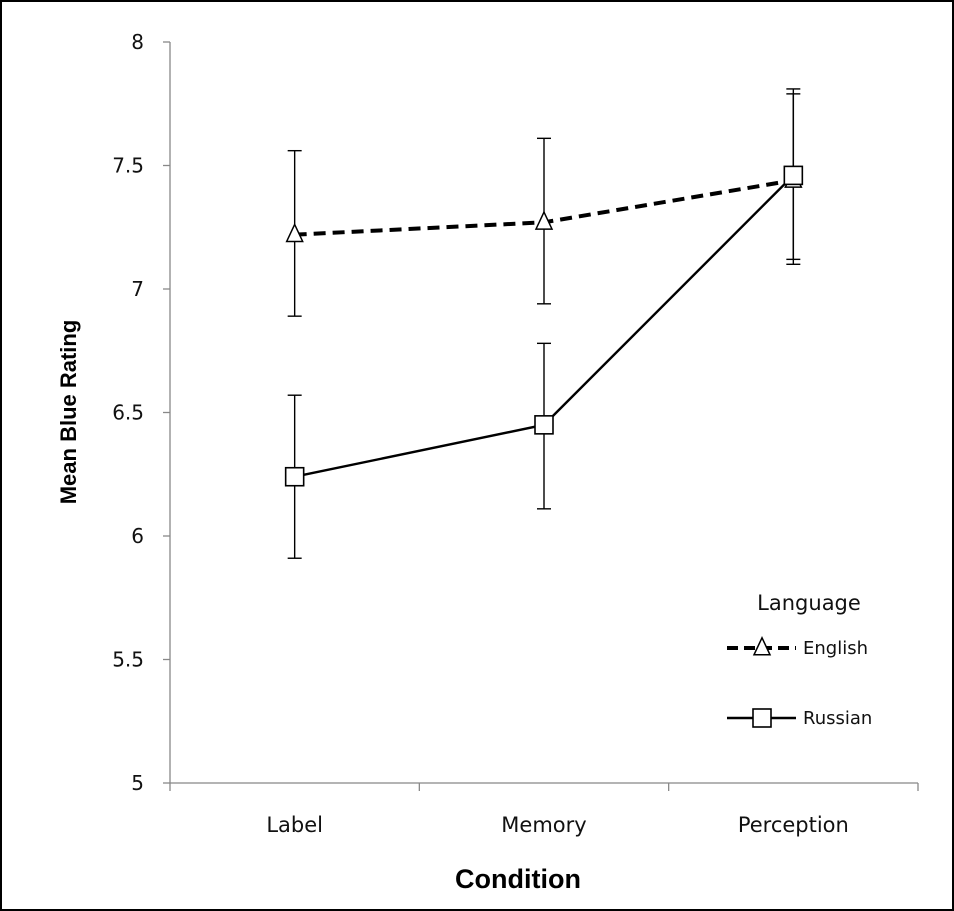 This screenshot has width=954, height=911. I want to click on y-axis-title: Mean Blue Rating, so click(68, 412).